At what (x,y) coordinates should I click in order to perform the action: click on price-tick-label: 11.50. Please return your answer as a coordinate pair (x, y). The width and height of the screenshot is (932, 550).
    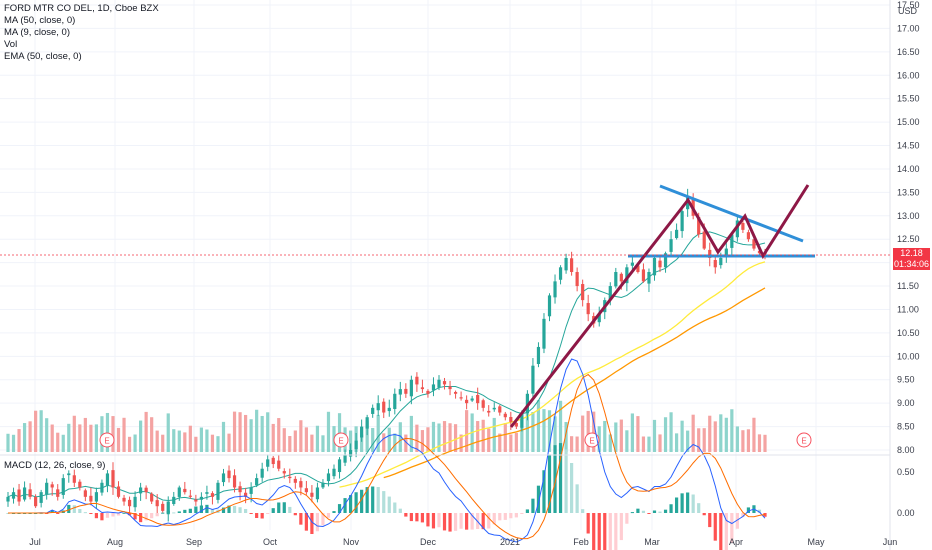
    Looking at the image, I should click on (908, 286).